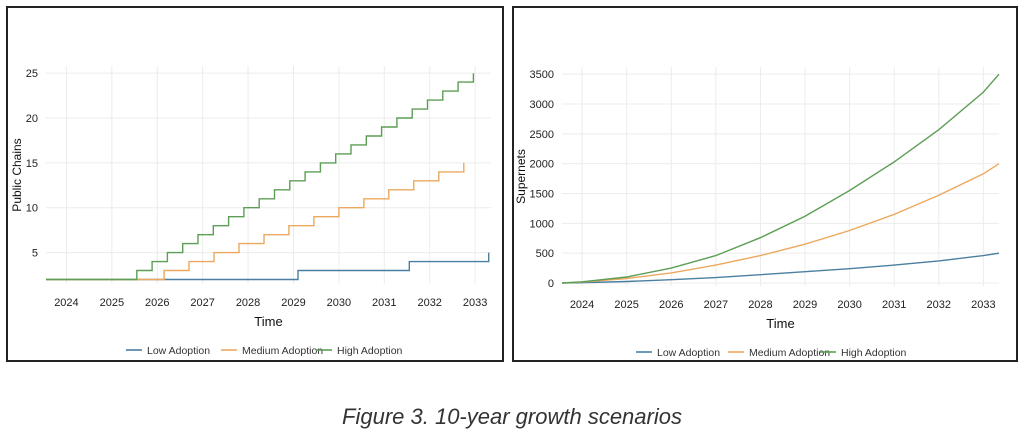 This screenshot has height=446, width=1024. Describe the element at coordinates (780, 268) in the screenshot. I see `supernets-series-low-line` at that location.